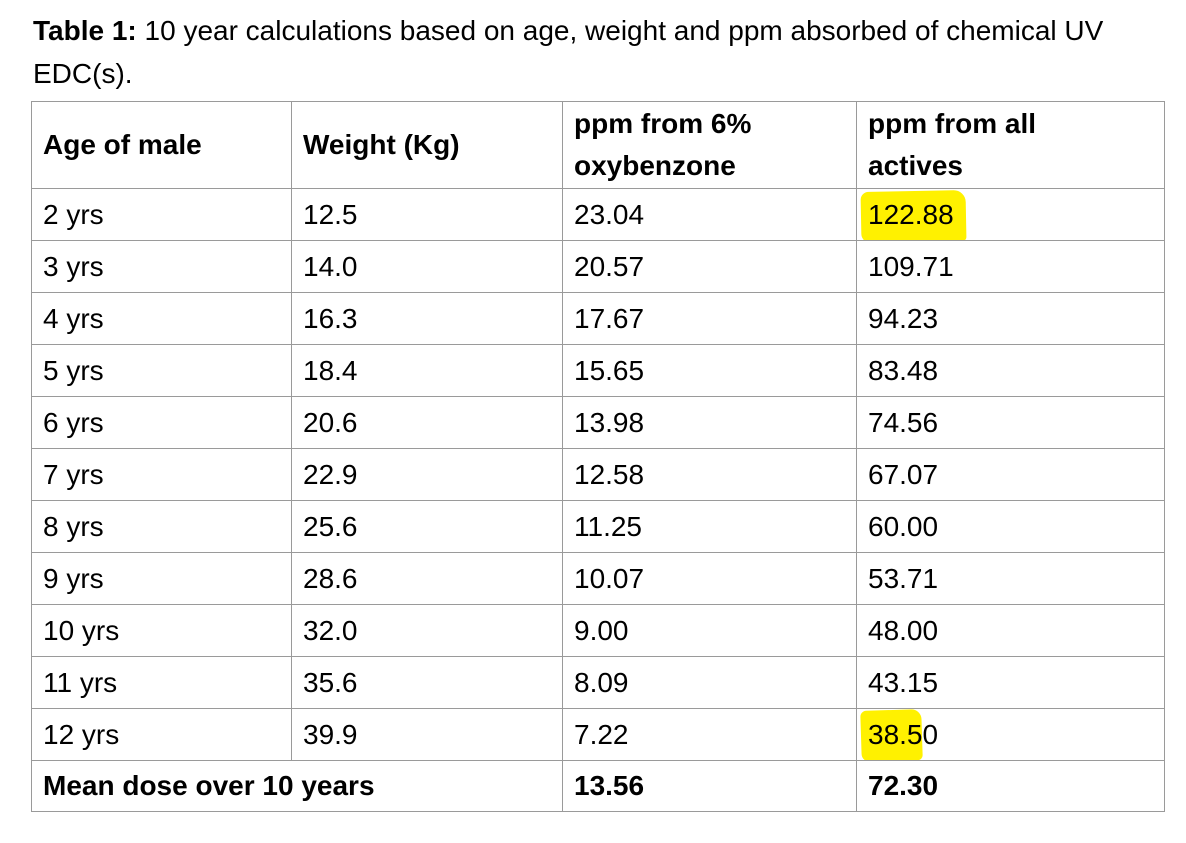  Describe the element at coordinates (663, 144) in the screenshot. I see `header-ppm-oxybenzone-label: ppm from 6% oxybenzone` at that location.